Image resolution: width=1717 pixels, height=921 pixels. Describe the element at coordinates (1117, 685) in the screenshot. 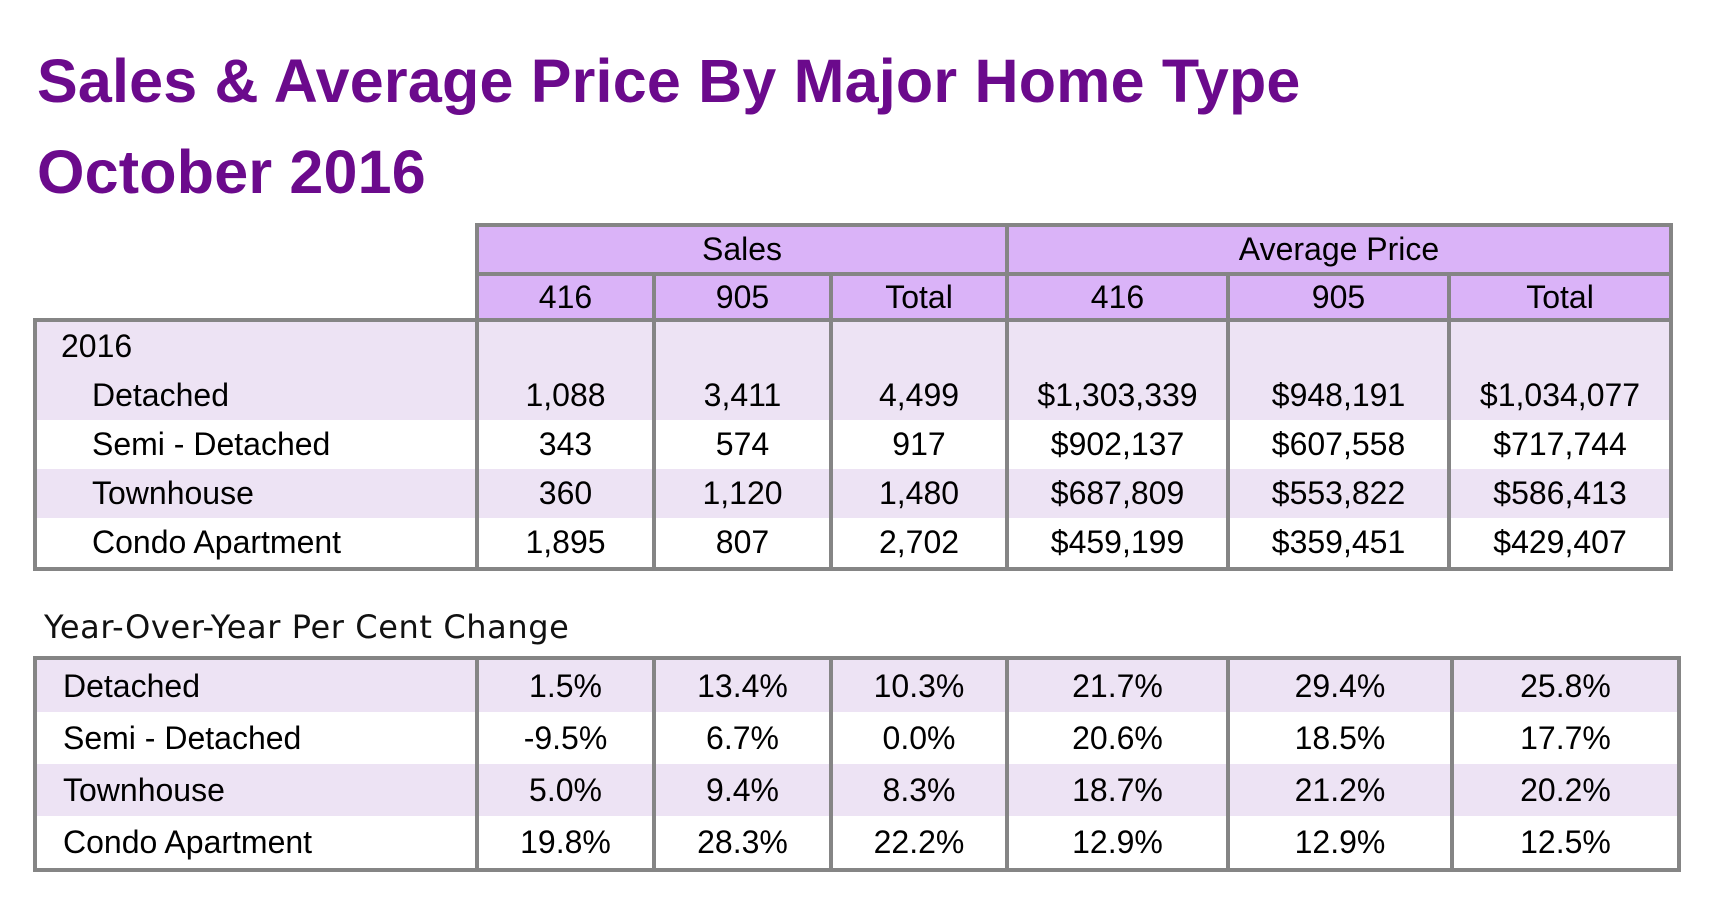

I see `cell-value: 21.7%` at that location.